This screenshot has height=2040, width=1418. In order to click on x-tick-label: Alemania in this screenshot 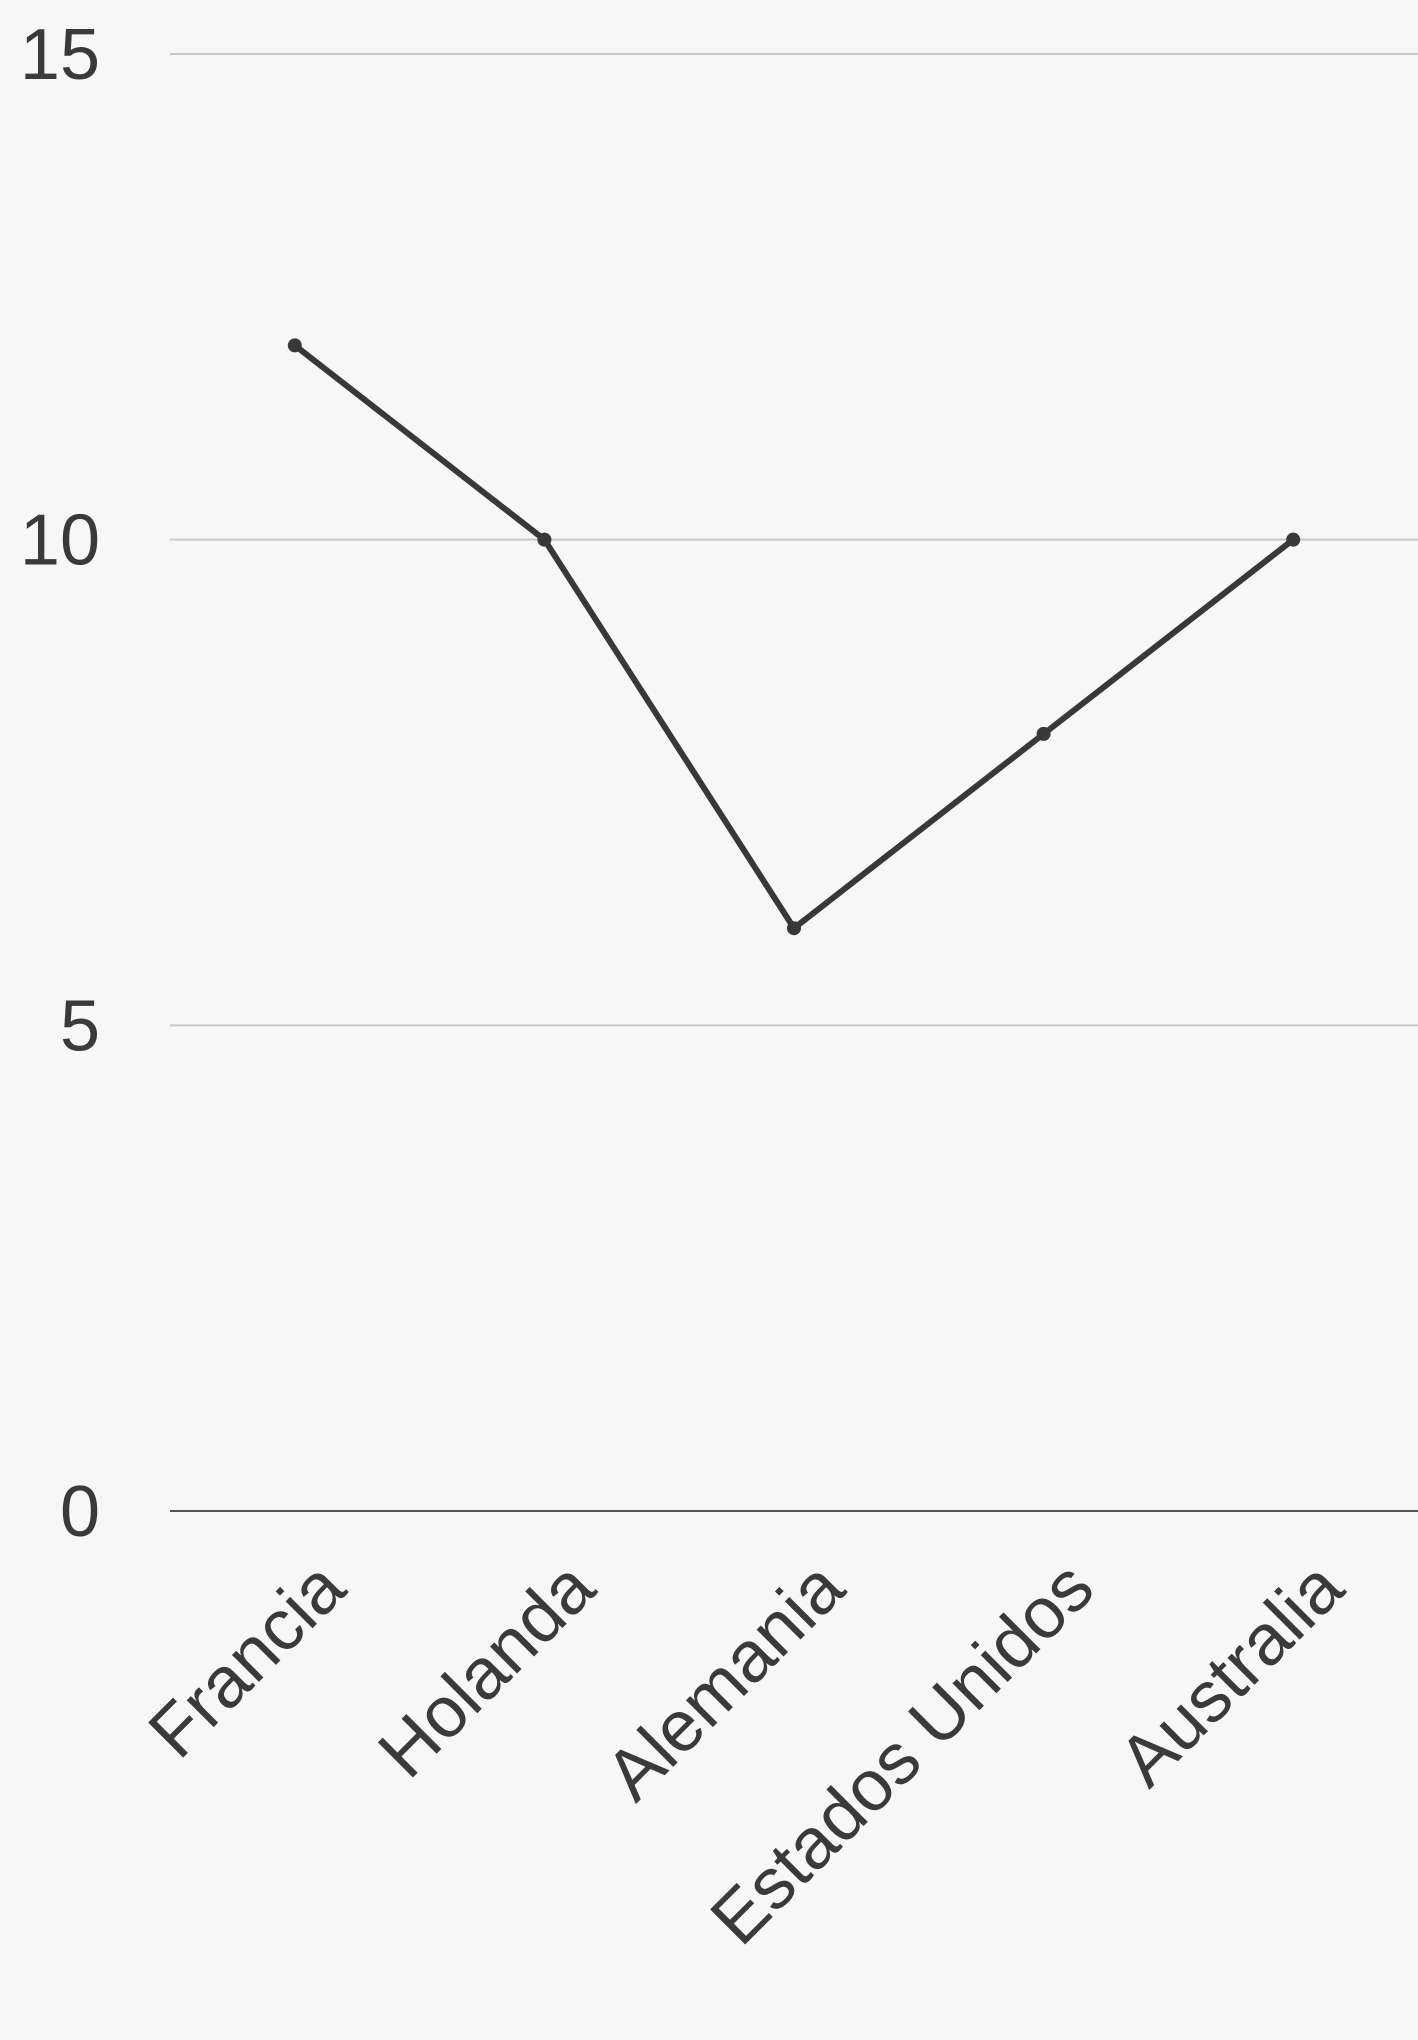, I will do `click(724, 1680)`.